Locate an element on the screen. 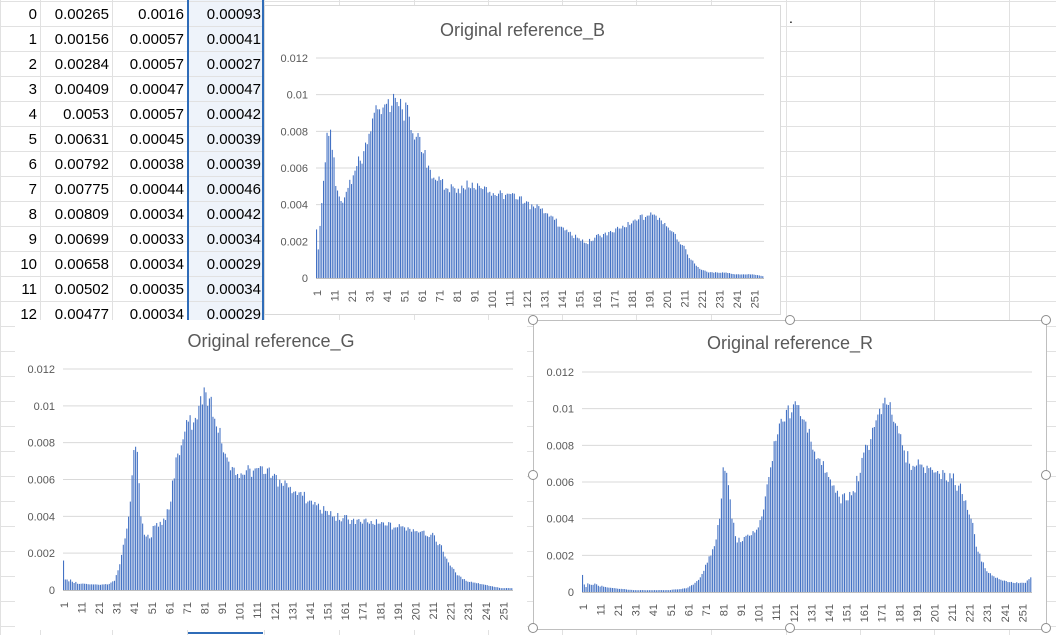 The height and width of the screenshot is (635, 1056). x-tick-label: 31 is located at coordinates (118, 608).